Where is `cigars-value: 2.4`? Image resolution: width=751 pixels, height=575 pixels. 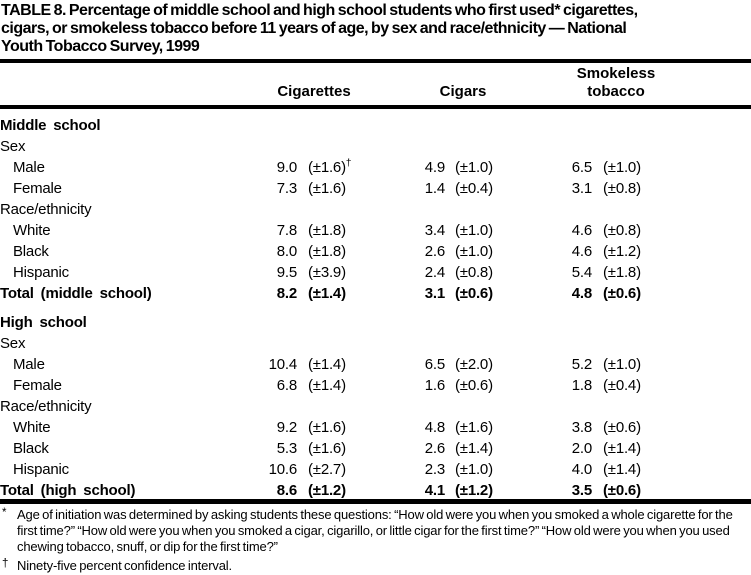
cigars-value: 2.4 is located at coordinates (434, 272).